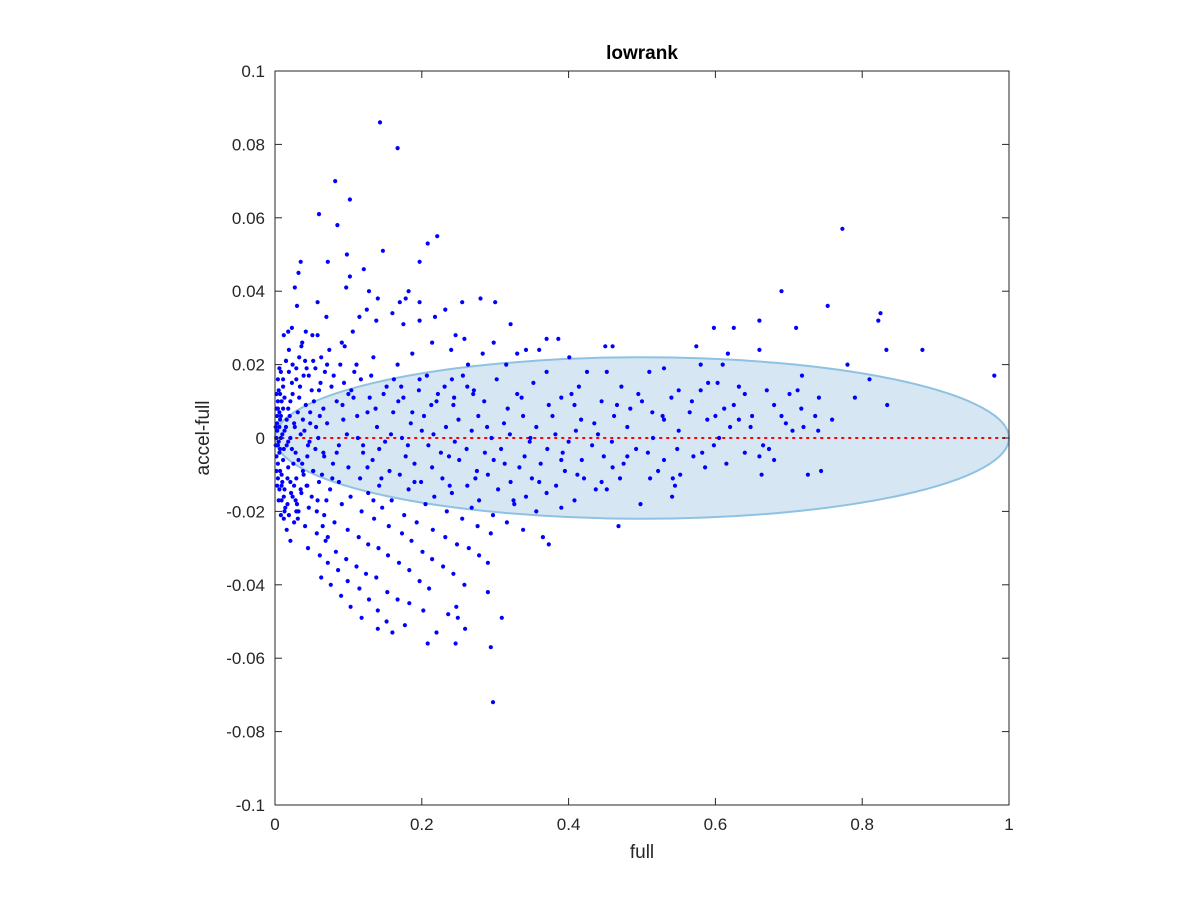 The height and width of the screenshot is (900, 1200). I want to click on x-tick-label: 0.2, so click(422, 824).